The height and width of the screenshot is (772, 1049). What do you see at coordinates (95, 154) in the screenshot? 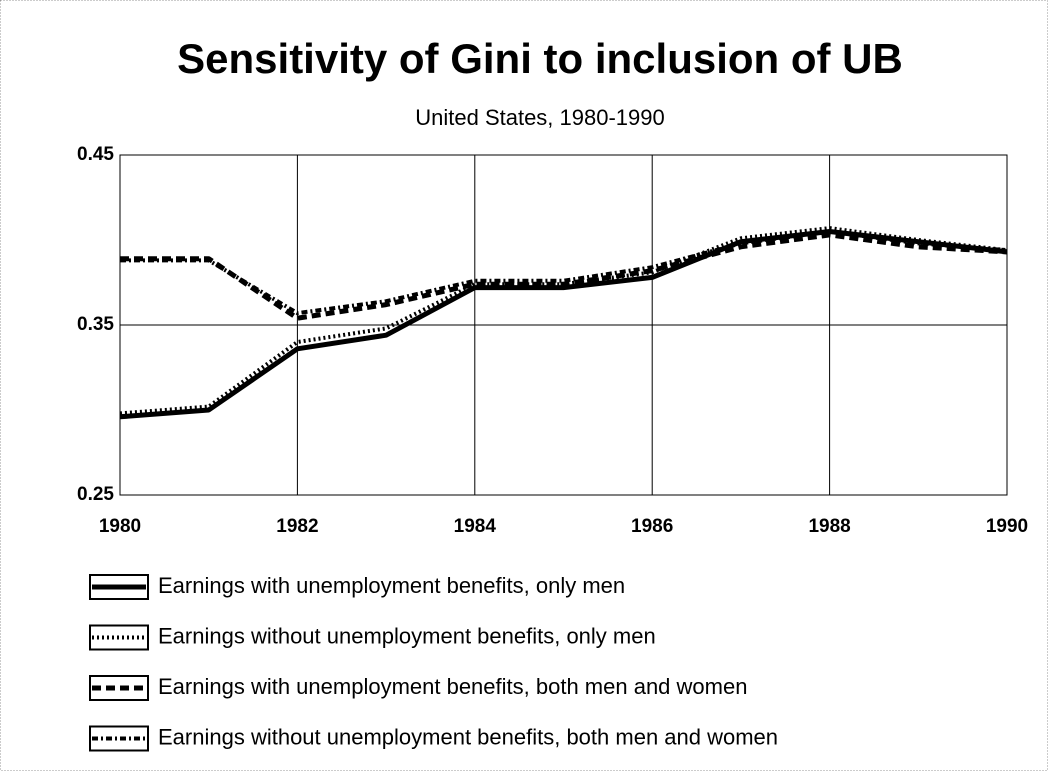
I see `y-tick-label: 0.45` at bounding box center [95, 154].